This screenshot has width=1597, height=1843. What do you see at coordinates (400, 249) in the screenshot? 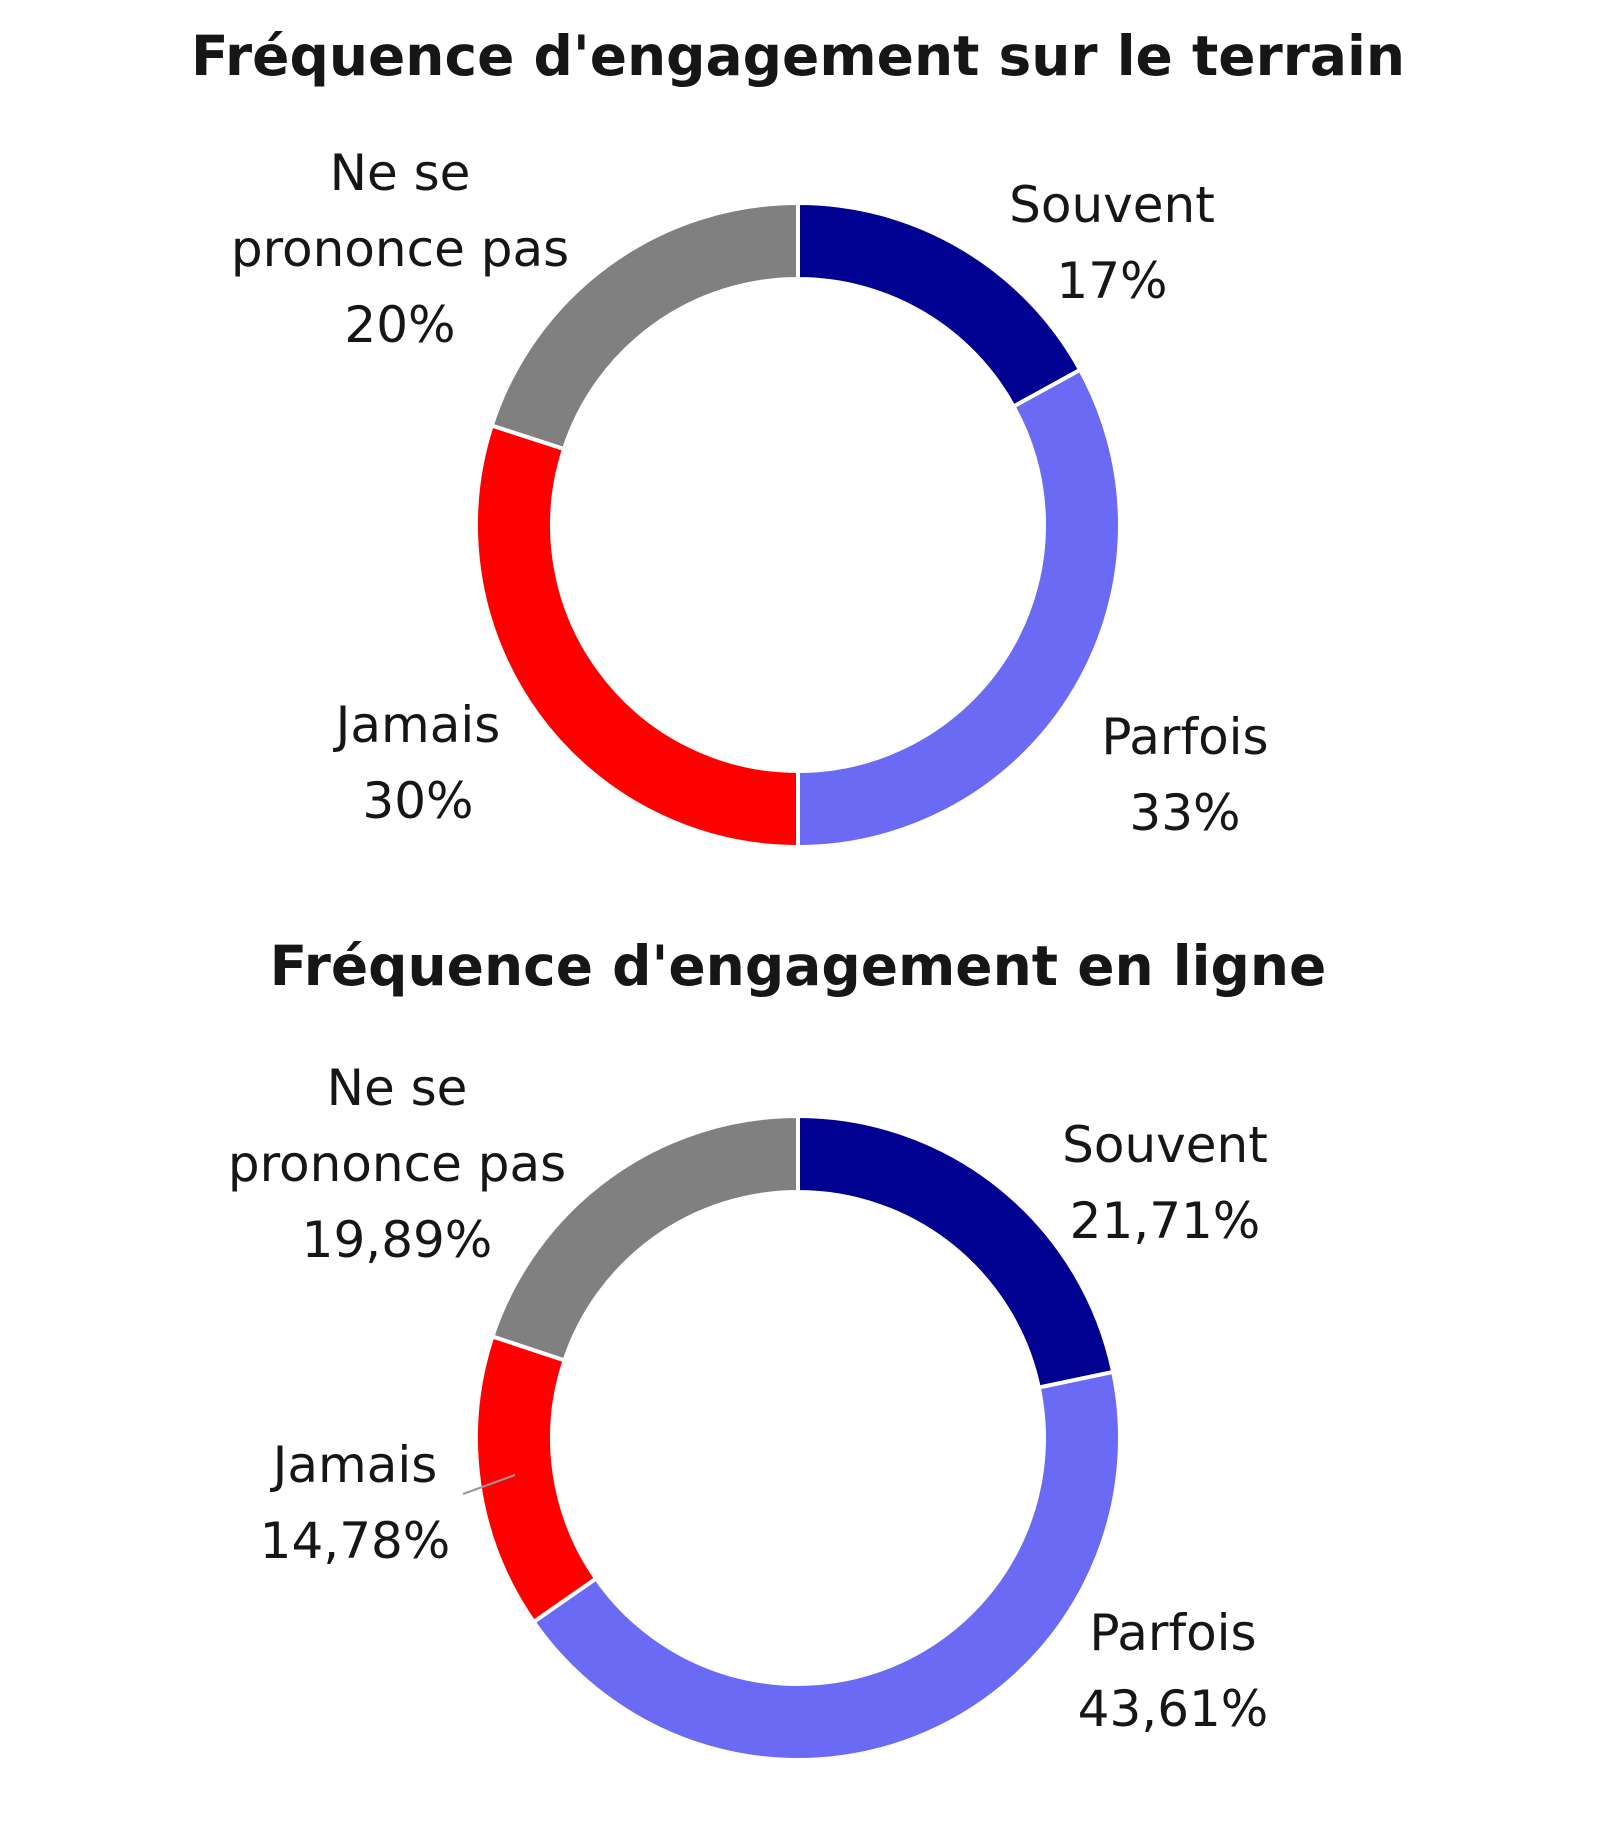
I see `slice-label-ne-se-prononce-pas: Ne se prononce pas 20%` at bounding box center [400, 249].